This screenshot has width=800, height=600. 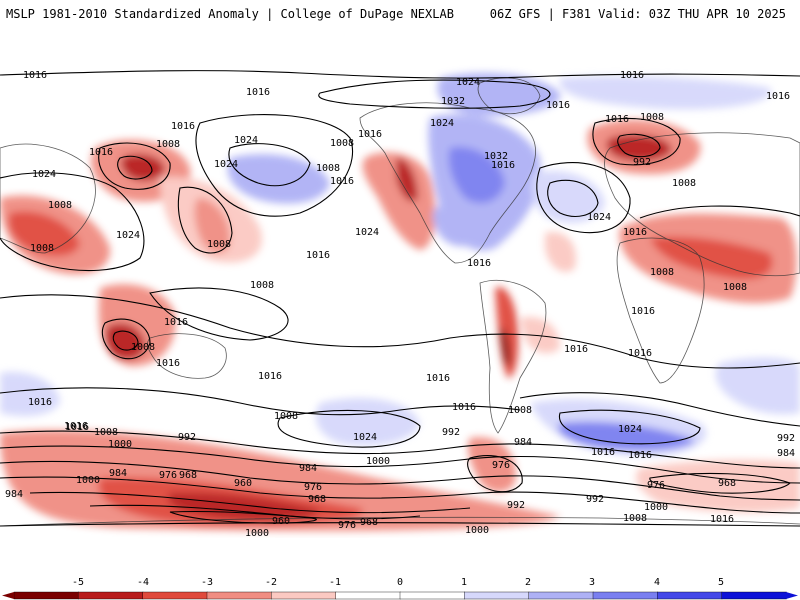 I want to click on isobar-992-north-atlantic, so click(x=639, y=145).